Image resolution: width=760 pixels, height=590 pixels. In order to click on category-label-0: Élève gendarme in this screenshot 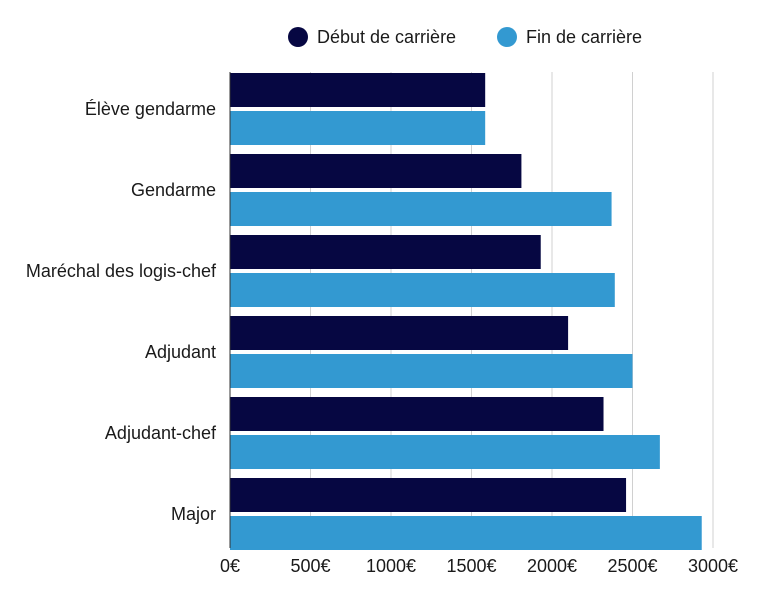, I will do `click(150, 109)`.